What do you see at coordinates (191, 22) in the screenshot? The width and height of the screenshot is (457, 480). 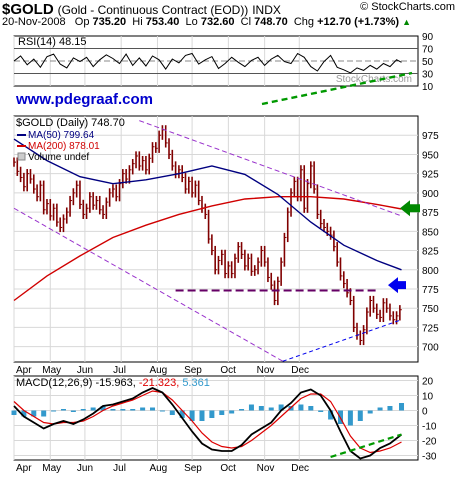 I see `low-label: Lo` at bounding box center [191, 22].